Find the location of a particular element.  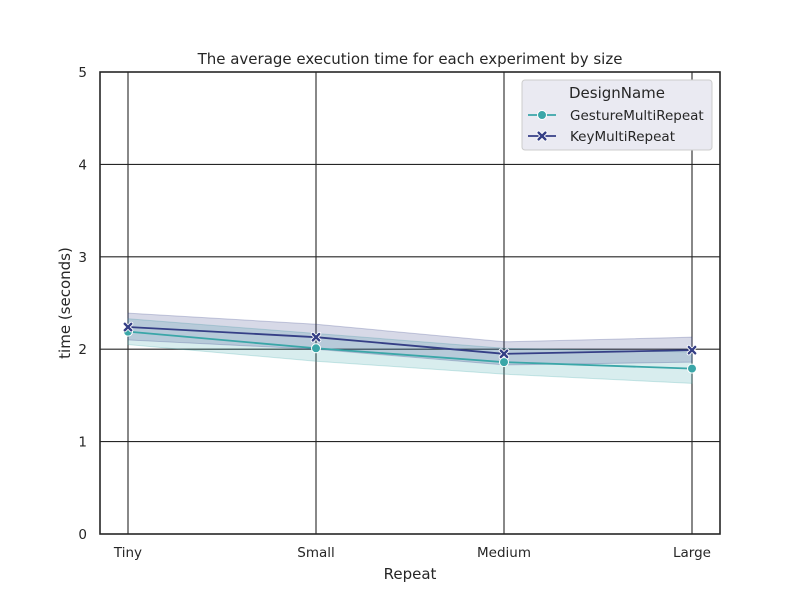

legend-label: GestureMultiRepeat is located at coordinates (637, 116).